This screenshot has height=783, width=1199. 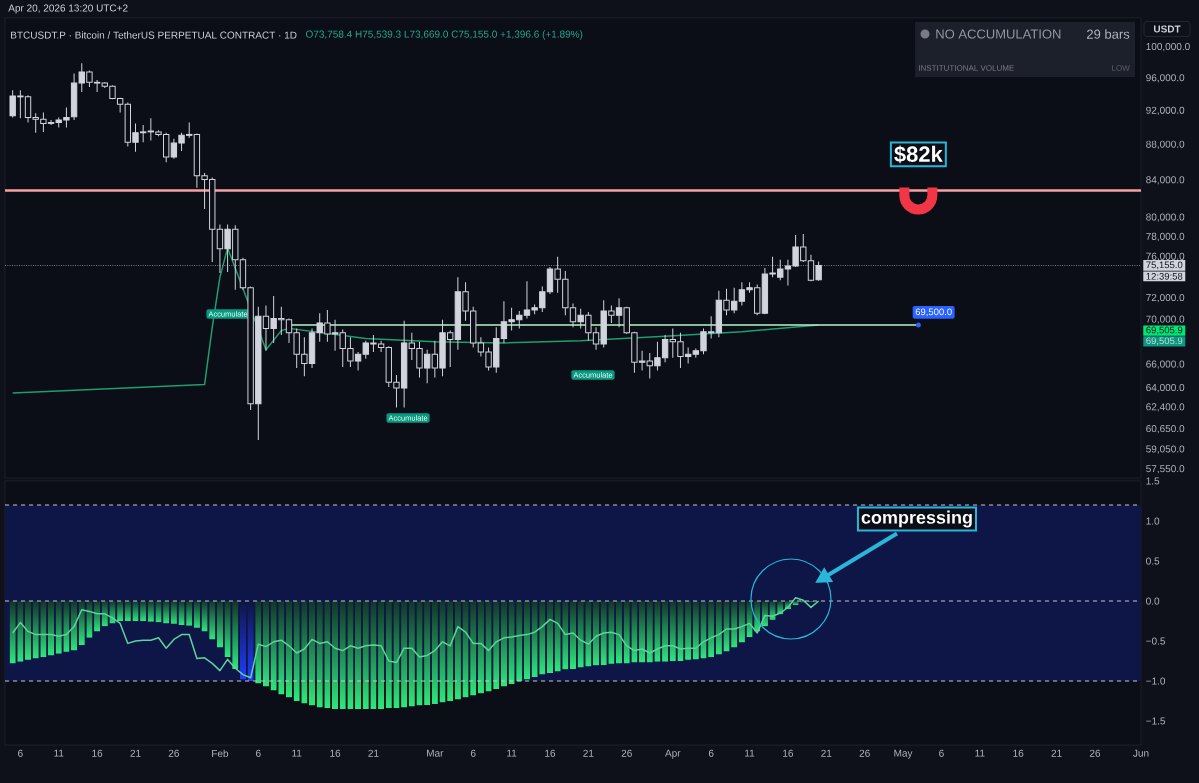 I want to click on y-tick-label: 1.0, so click(x=1153, y=521).